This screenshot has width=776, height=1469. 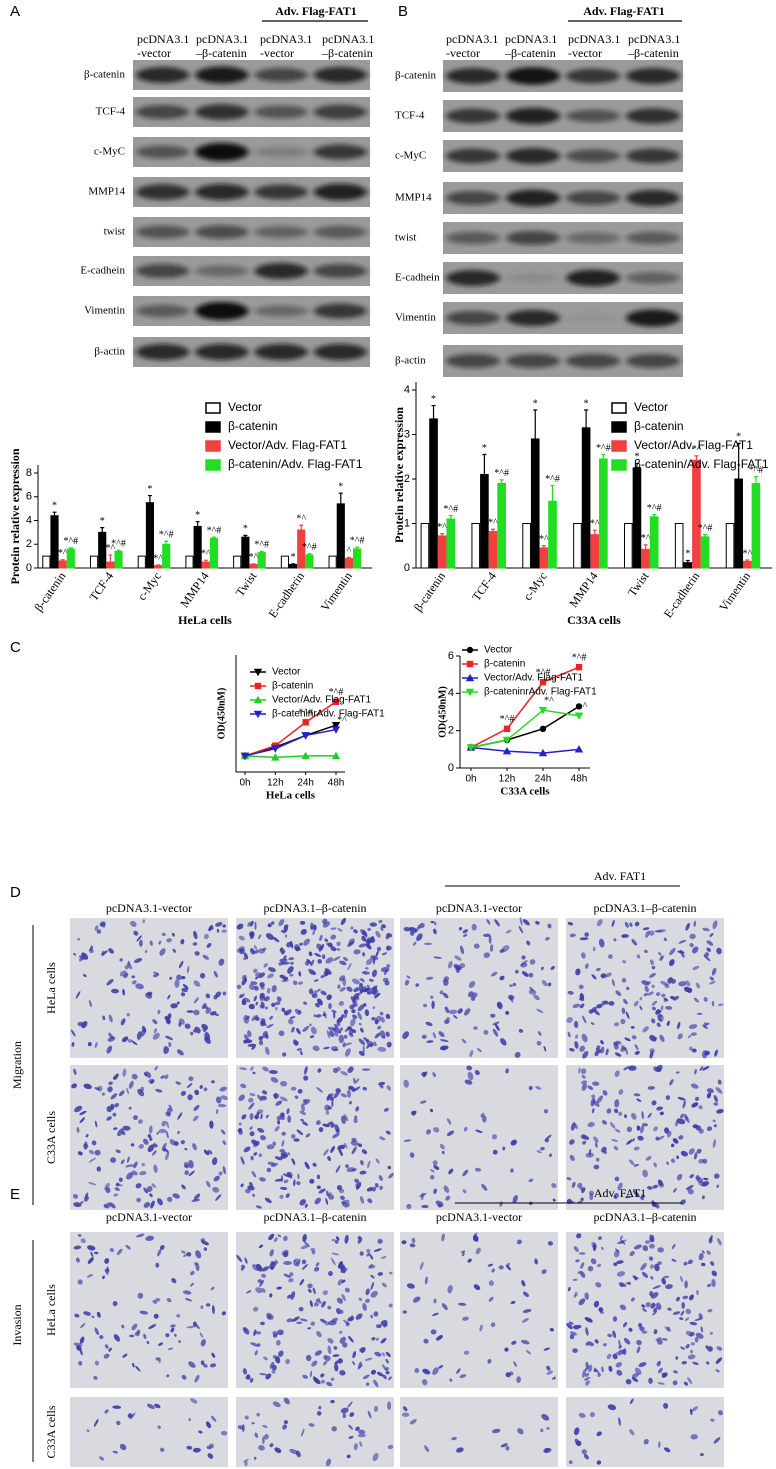 What do you see at coordinates (535, 403) in the screenshot?
I see `significance: *` at bounding box center [535, 403].